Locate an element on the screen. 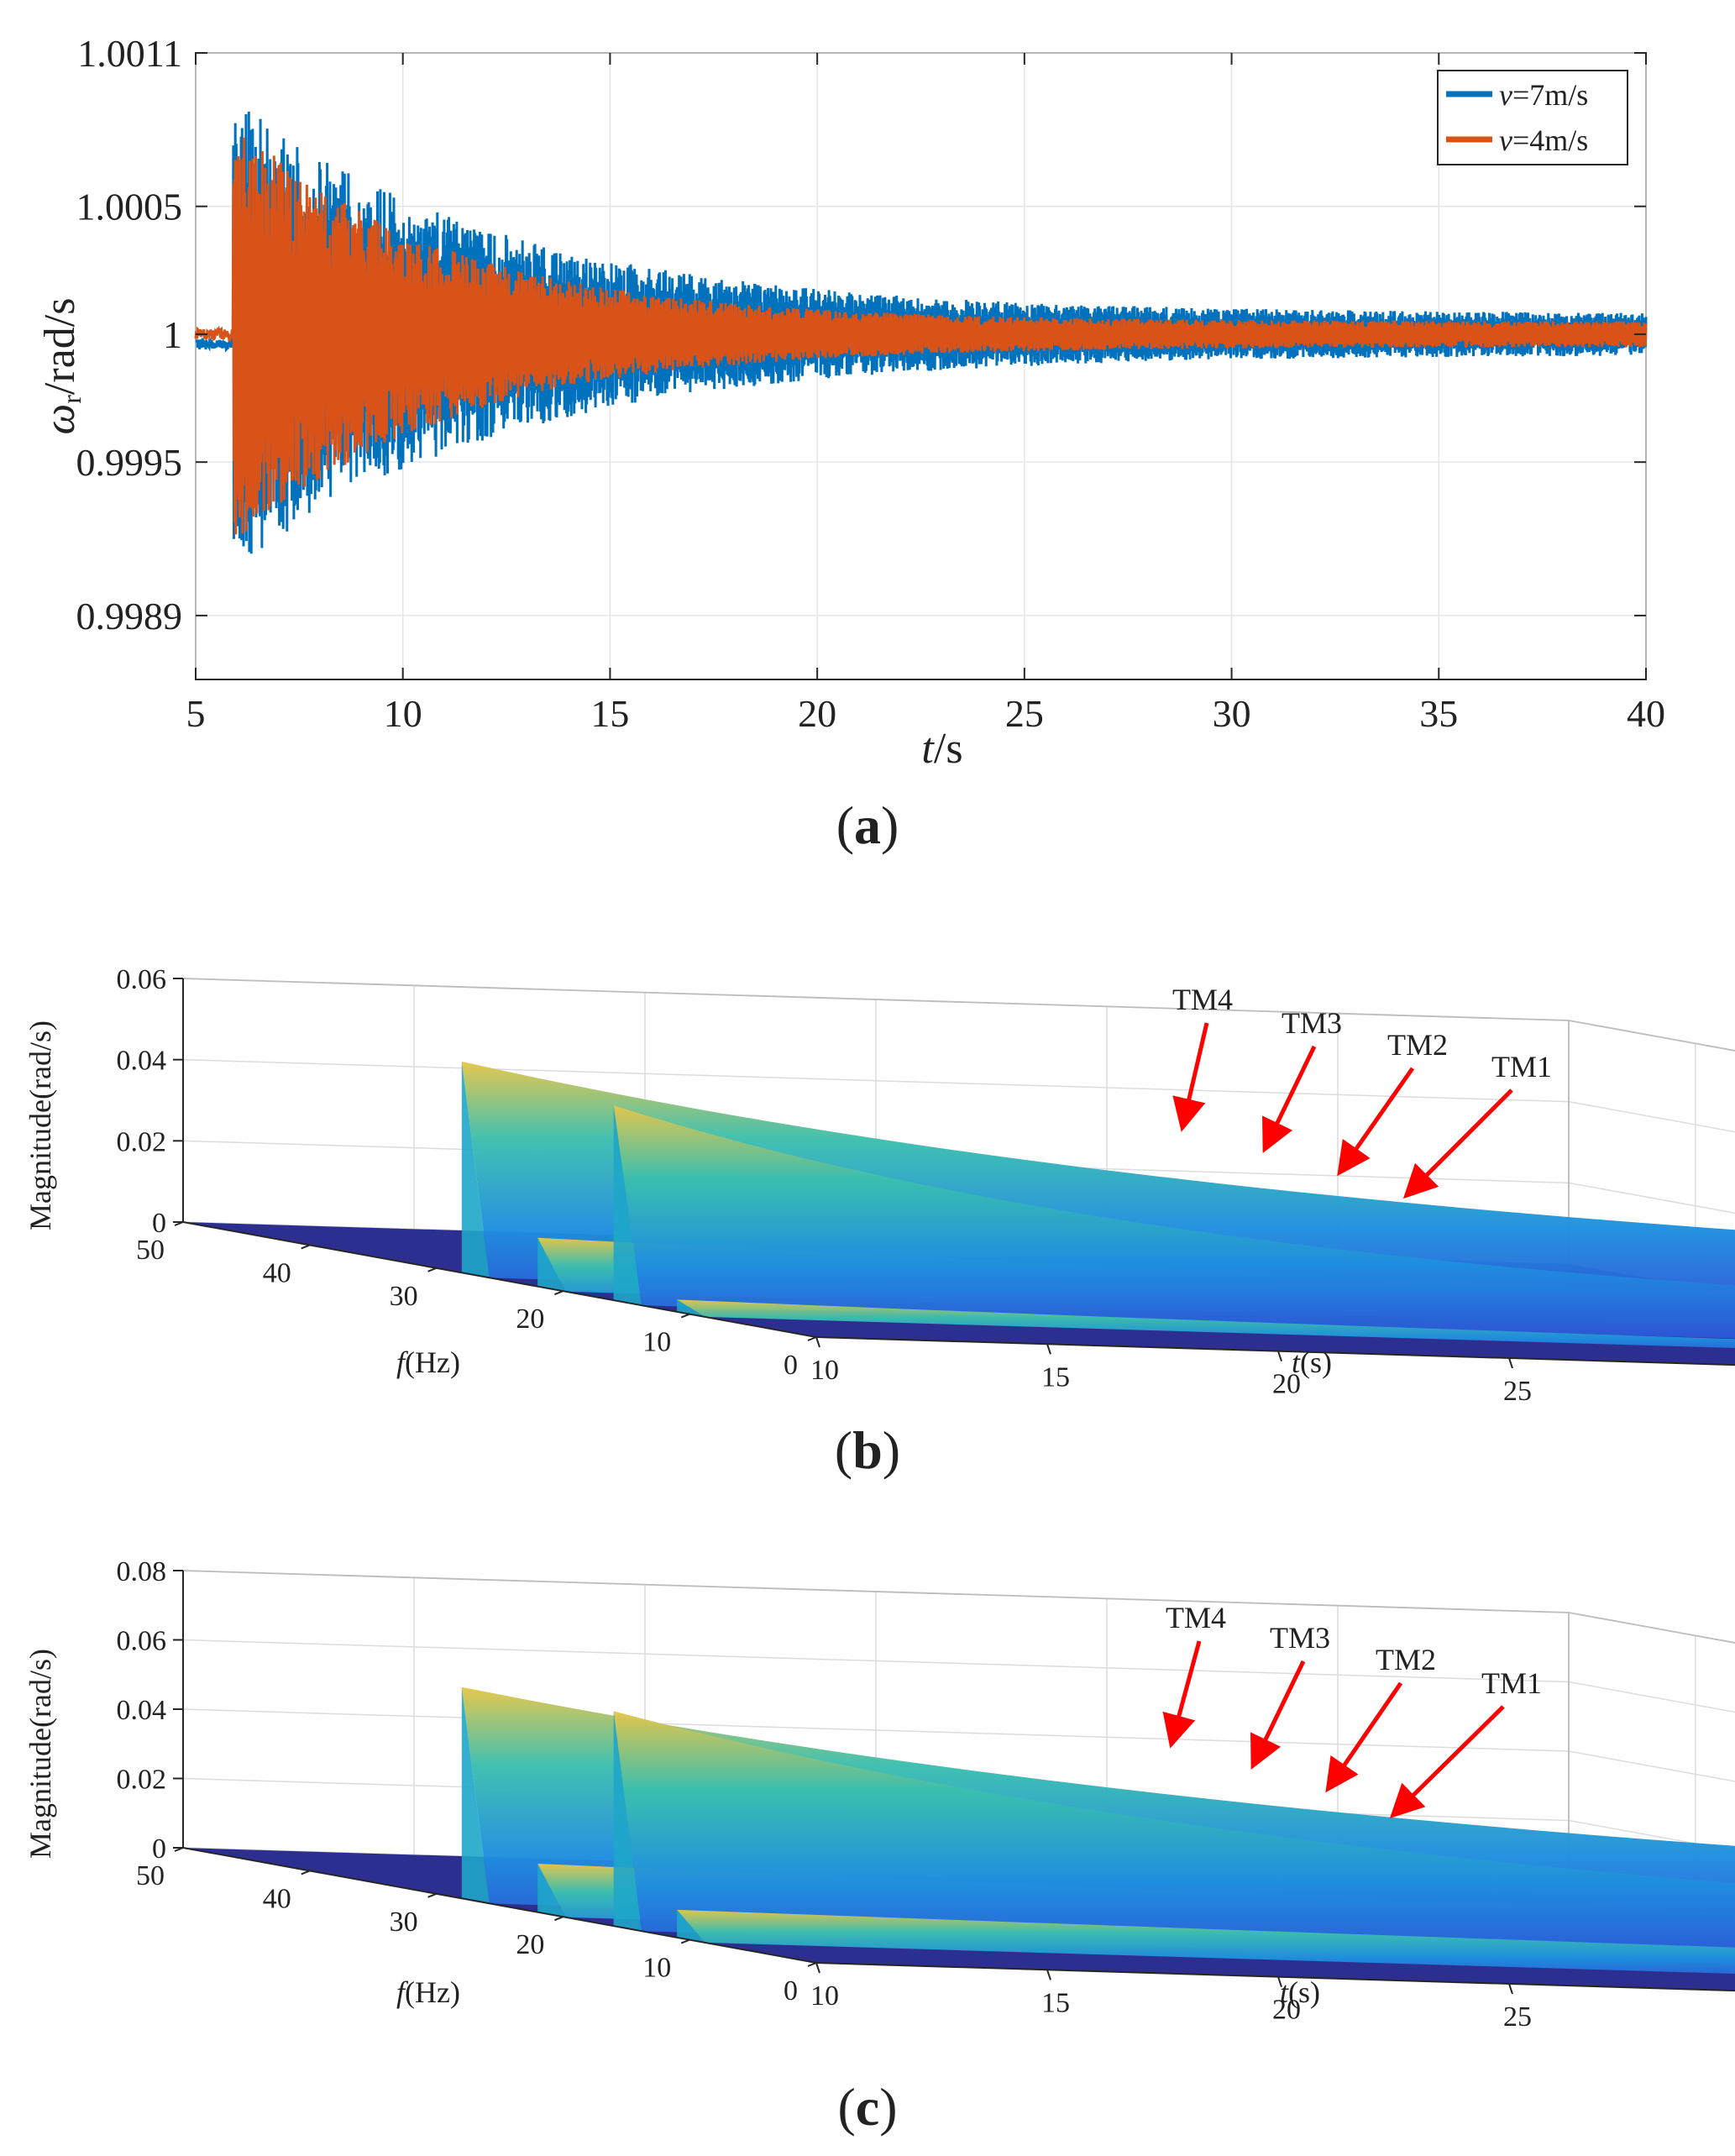  z-tick-label: 0.04 is located at coordinates (142, 1710).